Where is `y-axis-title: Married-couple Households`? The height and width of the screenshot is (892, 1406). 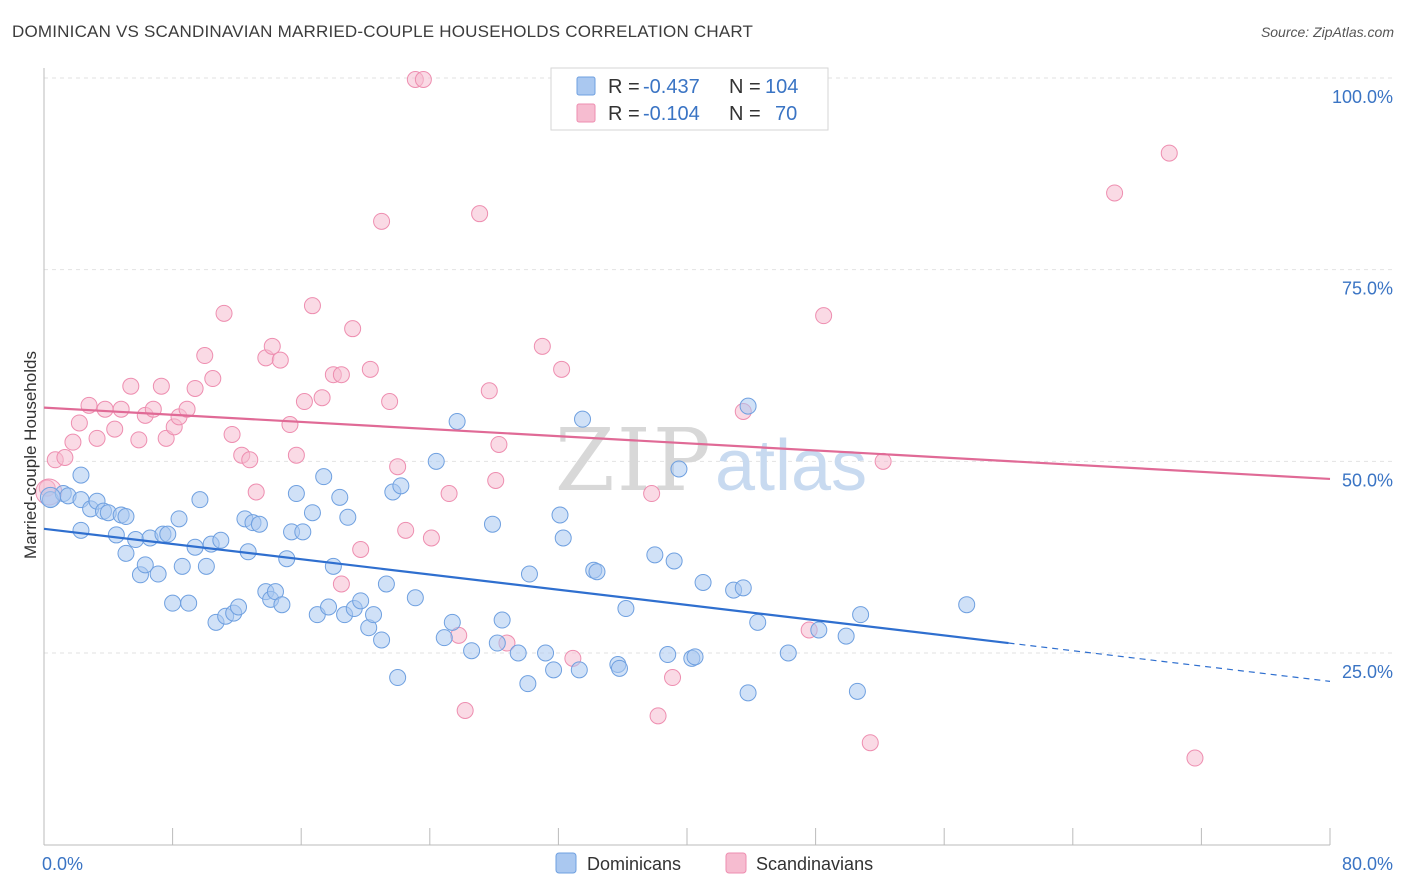 y-axis-title: Married-couple Households is located at coordinates (30, 455).